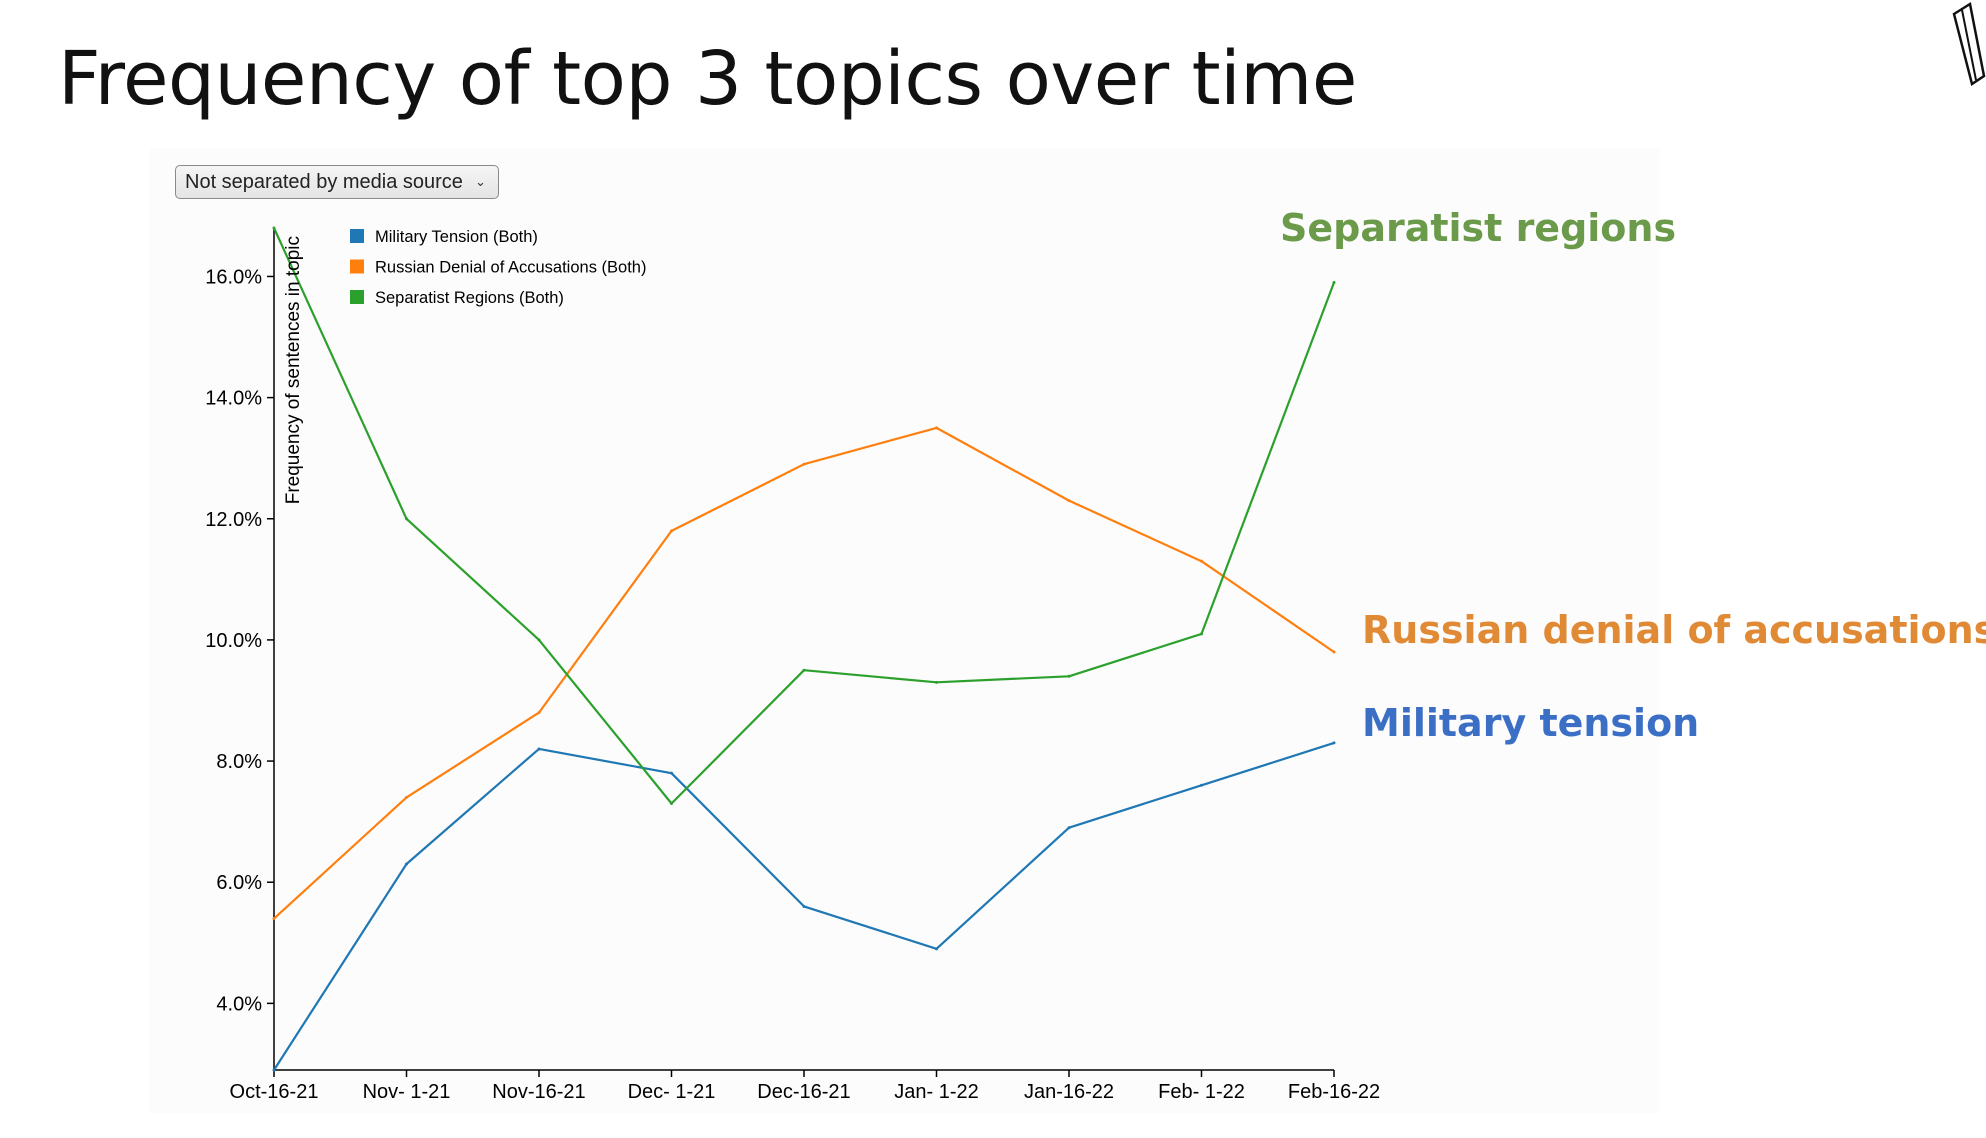 The height and width of the screenshot is (1138, 1986). What do you see at coordinates (1531, 723) in the screenshot?
I see `military-tension-annotation: Military tension` at bounding box center [1531, 723].